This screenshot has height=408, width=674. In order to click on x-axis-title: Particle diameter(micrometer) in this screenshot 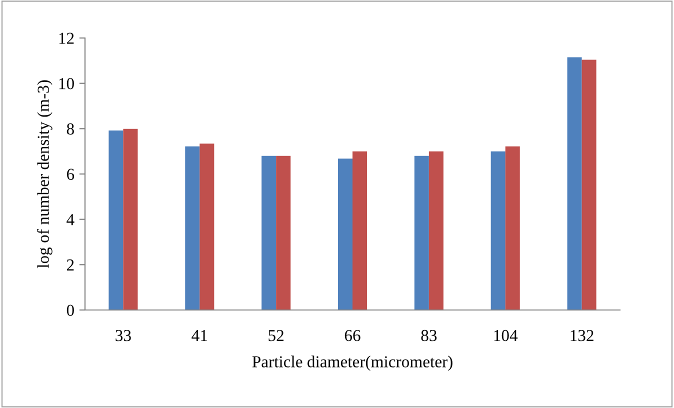, I will do `click(352, 363)`.